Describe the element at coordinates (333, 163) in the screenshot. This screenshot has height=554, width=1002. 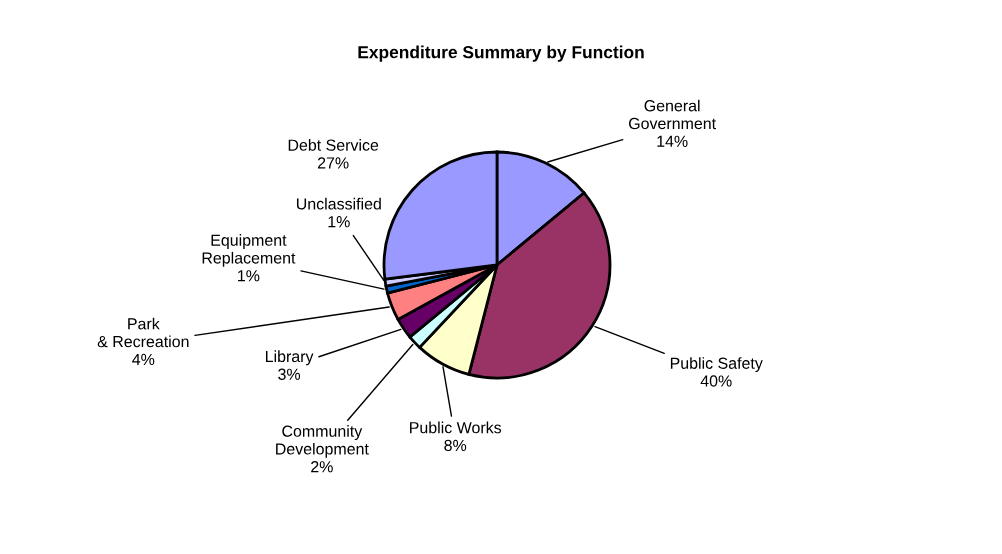
I see `data-label: 27%` at that location.